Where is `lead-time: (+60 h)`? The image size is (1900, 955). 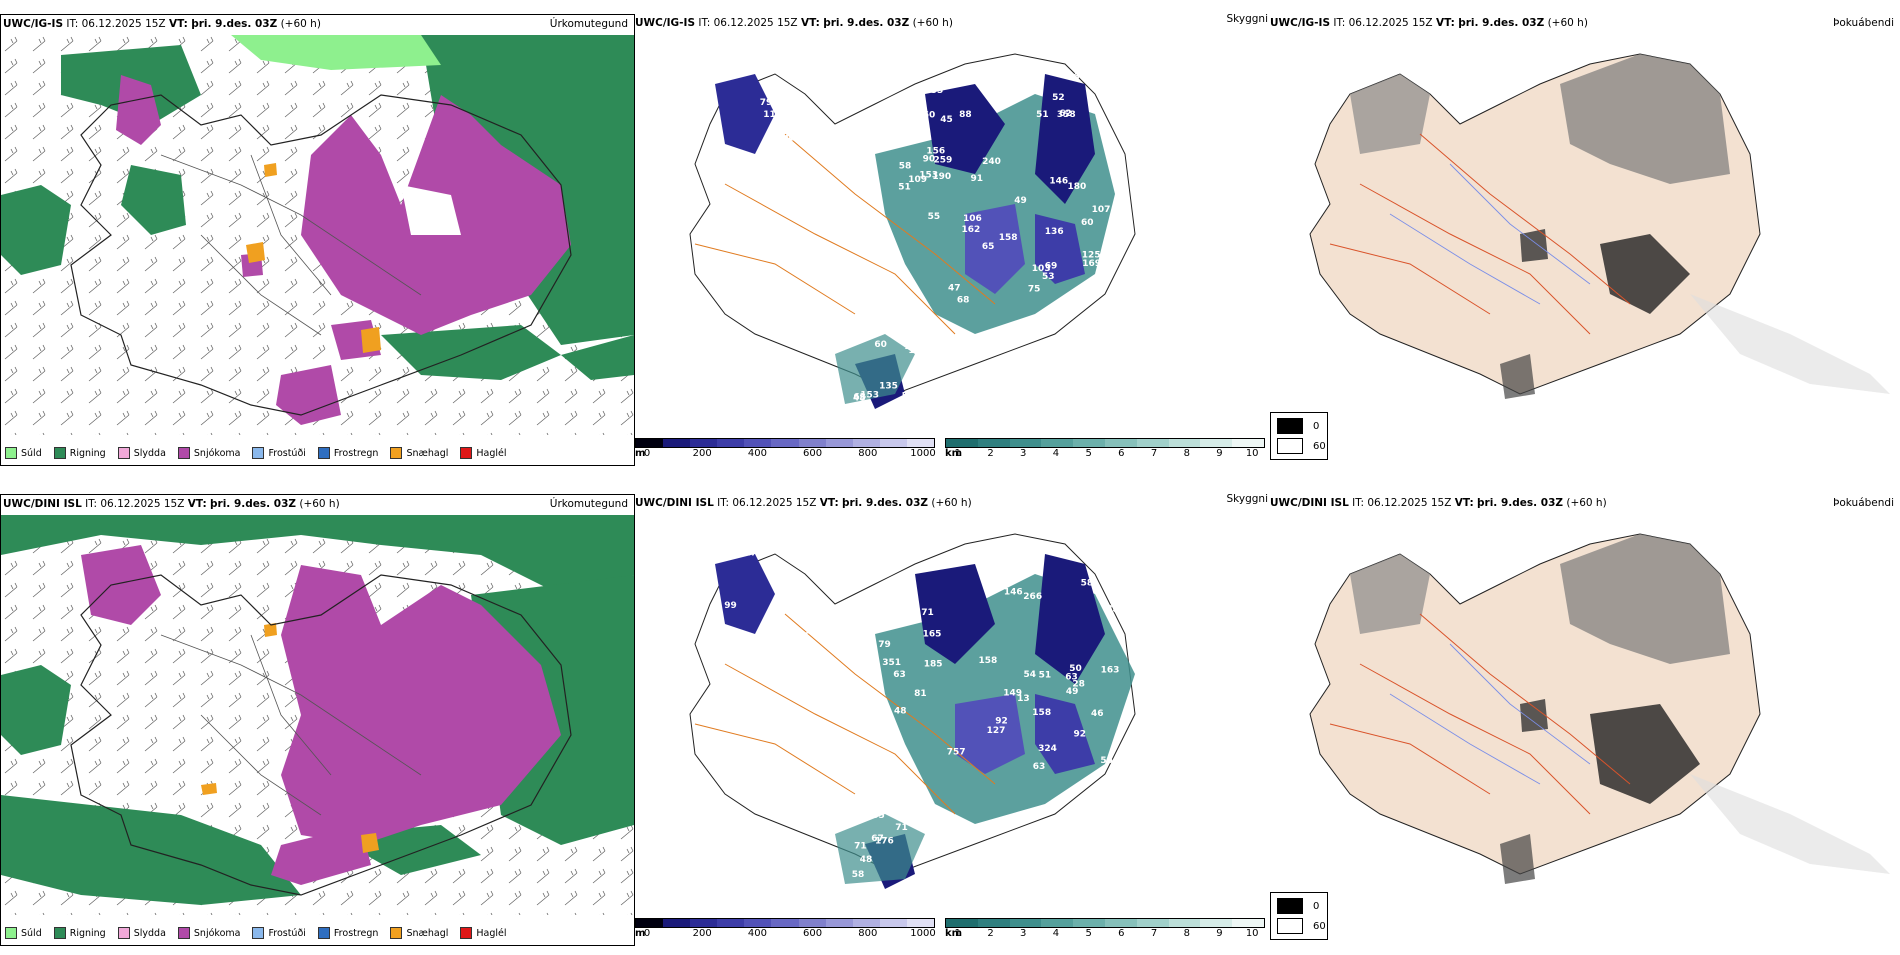 lead-time: (+60 h) is located at coordinates (300, 24).